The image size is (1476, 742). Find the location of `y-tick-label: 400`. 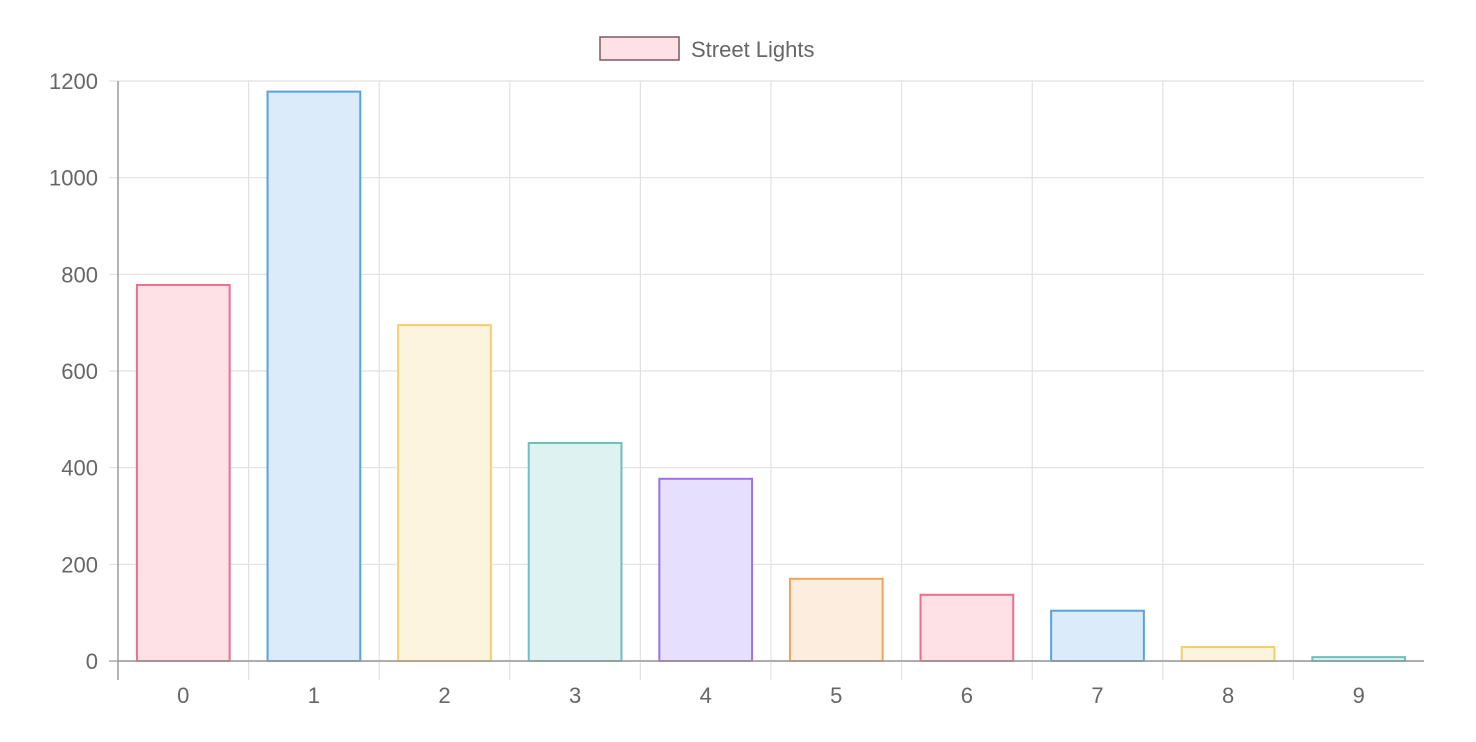

y-tick-label: 400 is located at coordinates (79, 468).